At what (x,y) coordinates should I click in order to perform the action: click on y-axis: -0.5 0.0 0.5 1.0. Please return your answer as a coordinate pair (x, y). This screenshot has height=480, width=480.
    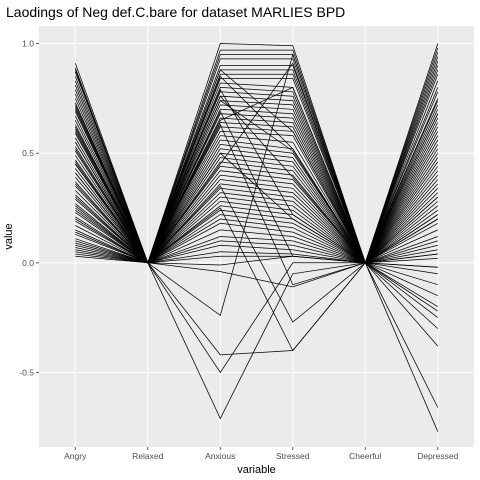
    Looking at the image, I should click on (29, 208).